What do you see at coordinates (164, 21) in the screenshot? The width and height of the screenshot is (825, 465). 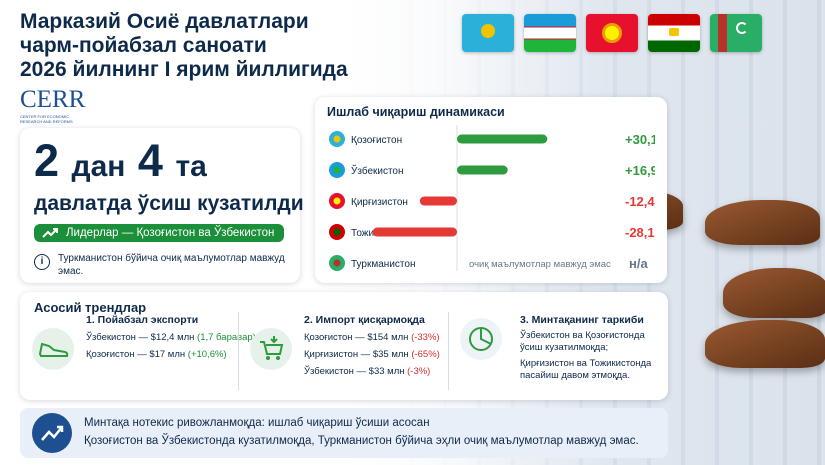 I see `title-line: Марказий Осиё давлатлари` at bounding box center [164, 21].